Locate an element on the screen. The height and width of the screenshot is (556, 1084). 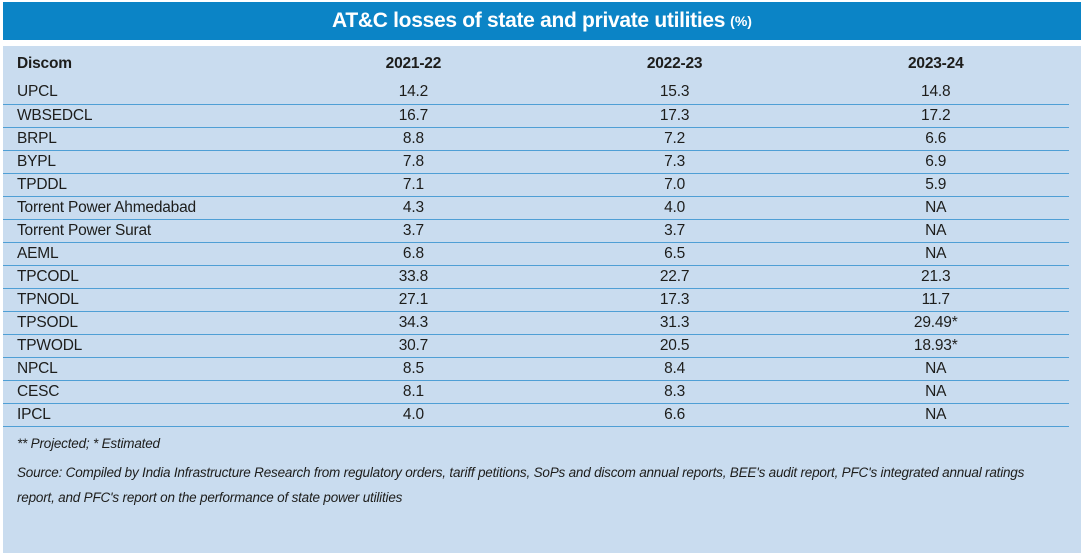
value-cell: 30.7 is located at coordinates (413, 346).